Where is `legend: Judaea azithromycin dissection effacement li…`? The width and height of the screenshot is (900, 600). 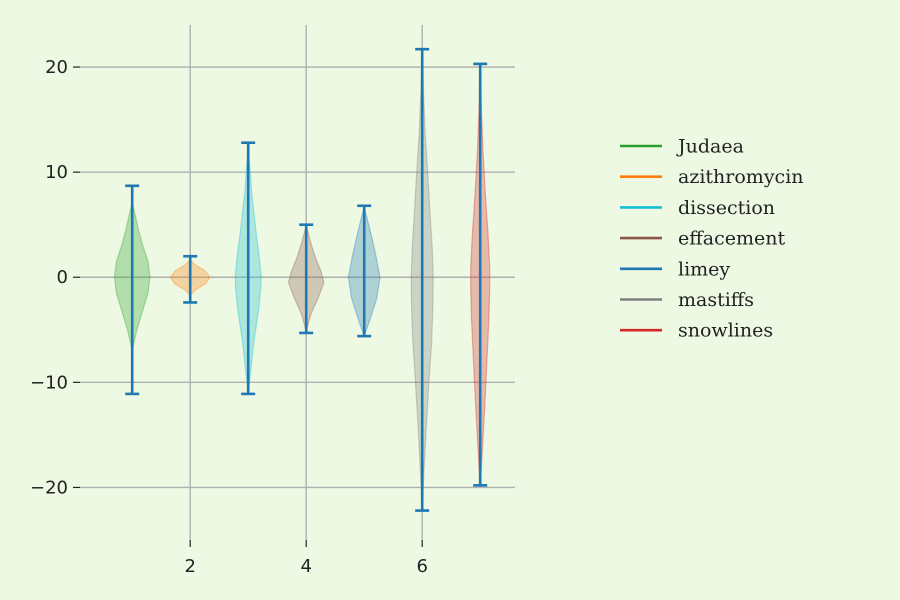 legend: Judaea azithromycin dissection effacement li… is located at coordinates (712, 239).